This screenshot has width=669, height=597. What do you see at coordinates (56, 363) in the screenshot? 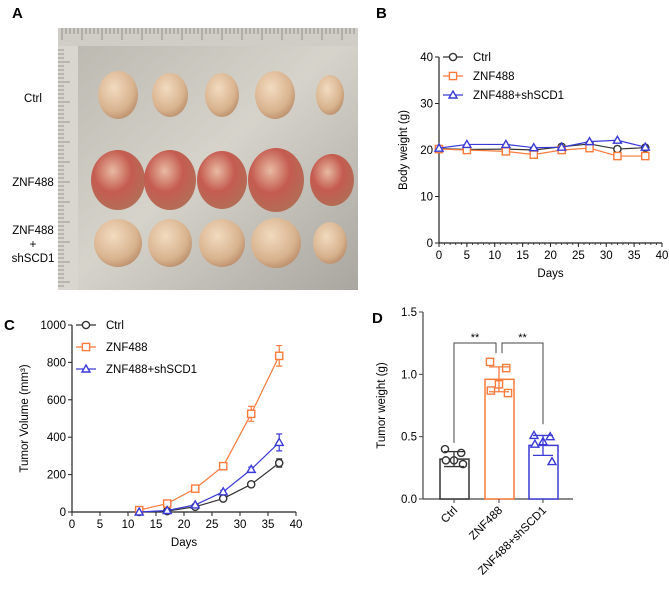
I see `y-tick-label: 800` at bounding box center [56, 363].